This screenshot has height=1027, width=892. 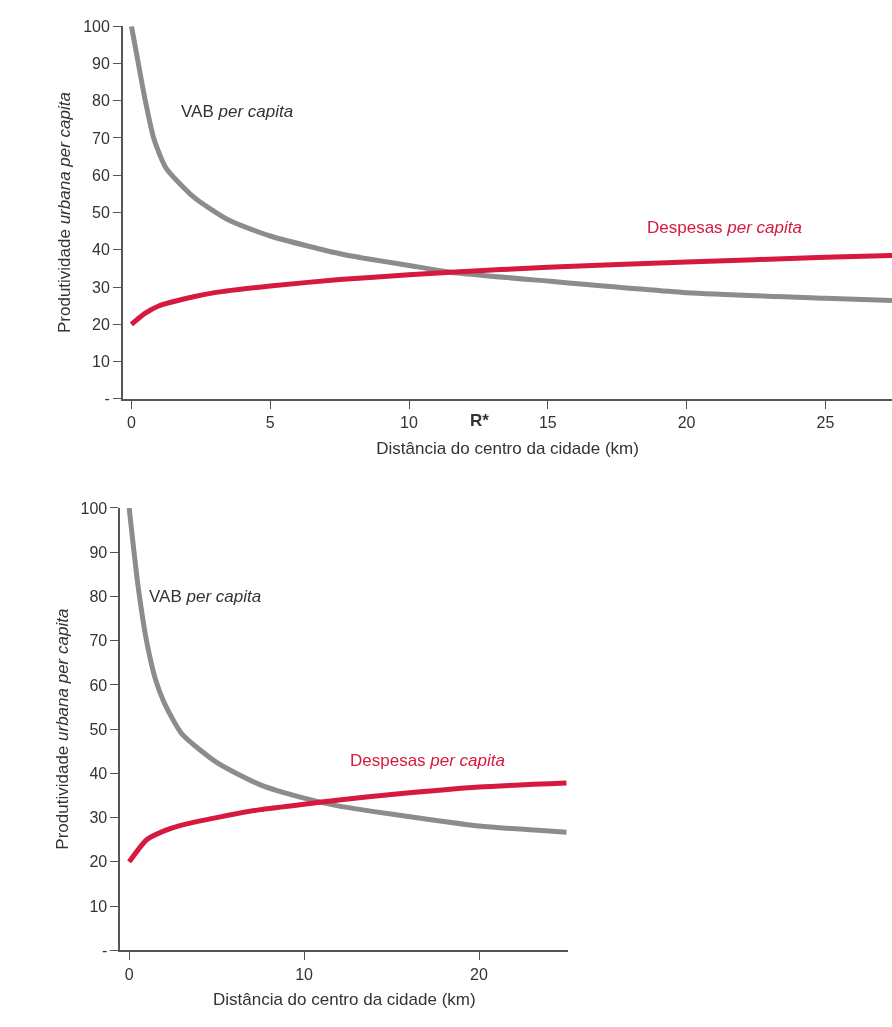 I want to click on x-tick-label: 25, so click(x=825, y=423).